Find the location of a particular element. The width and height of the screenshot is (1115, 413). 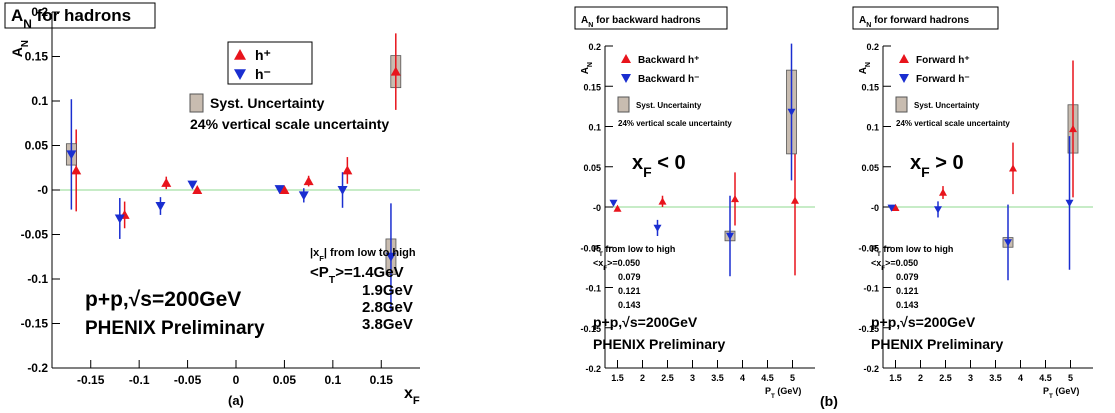

y-axis-label: AN is located at coordinates (20, 48).